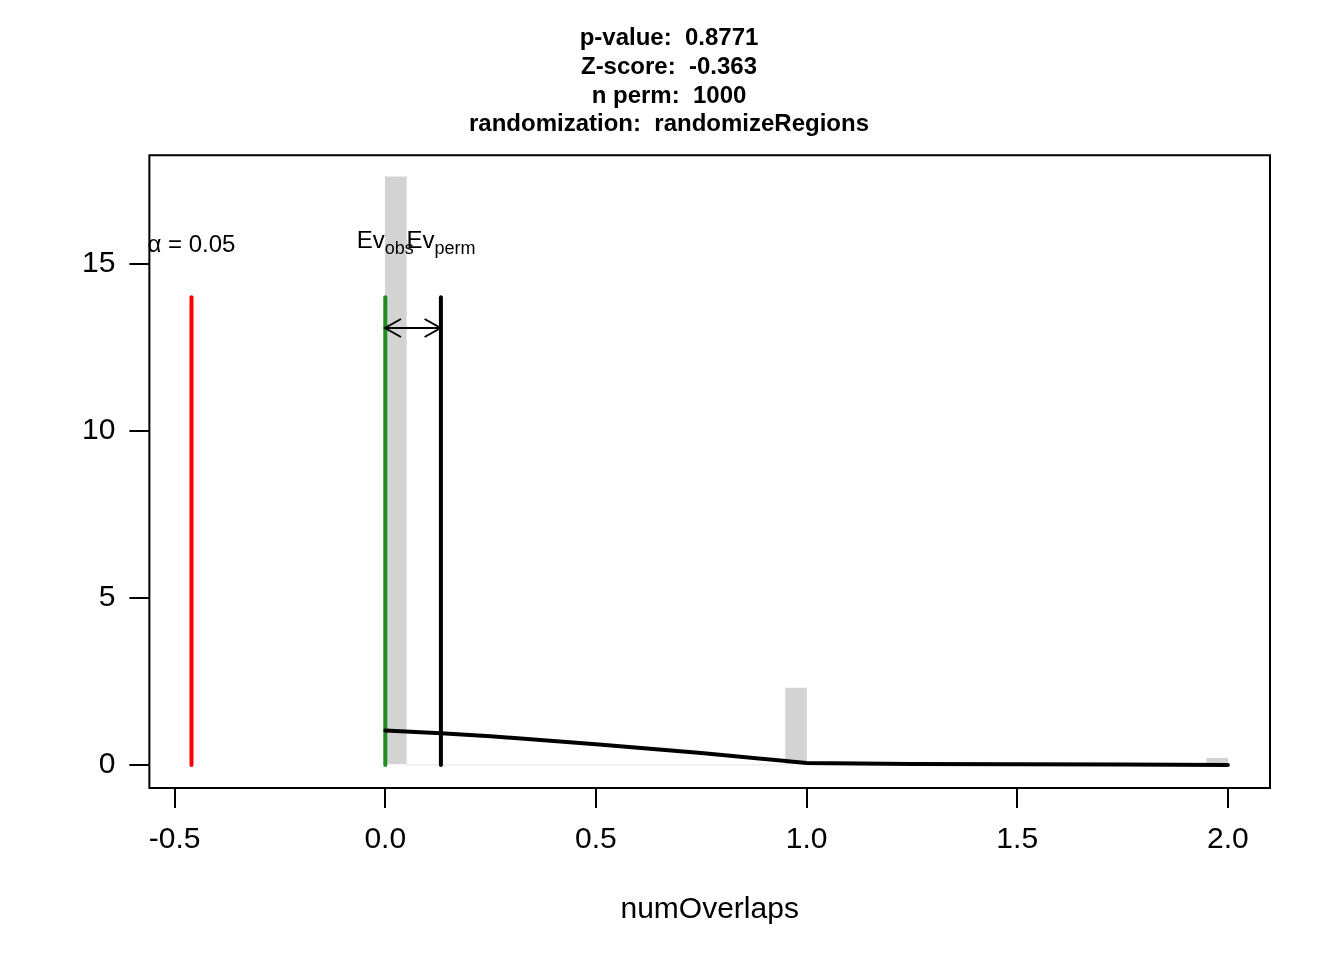 The width and height of the screenshot is (1344, 960). What do you see at coordinates (709, 908) in the screenshot?
I see `x-axis-title: numOverlaps` at bounding box center [709, 908].